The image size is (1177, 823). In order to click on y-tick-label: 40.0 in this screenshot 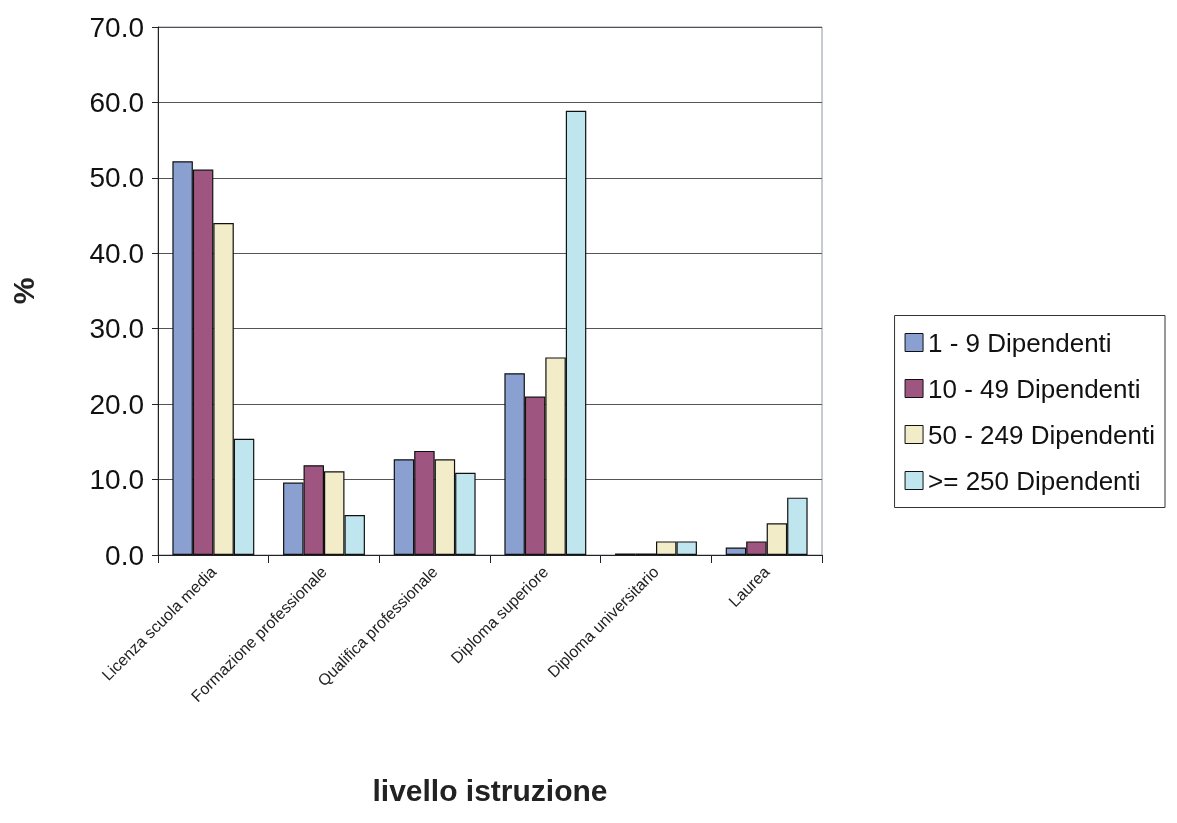, I will do `click(116, 253)`.